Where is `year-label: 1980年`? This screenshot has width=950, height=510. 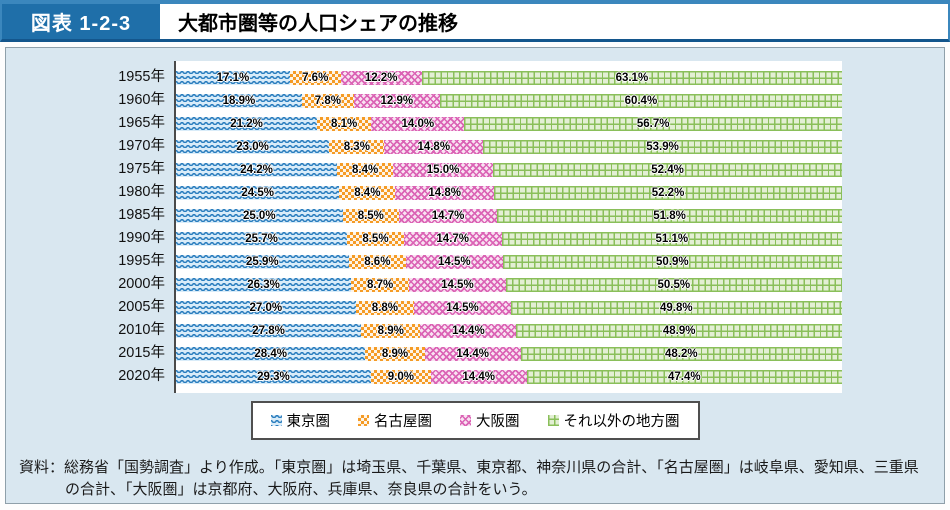
year-label: 1980年 is located at coordinates (141, 192).